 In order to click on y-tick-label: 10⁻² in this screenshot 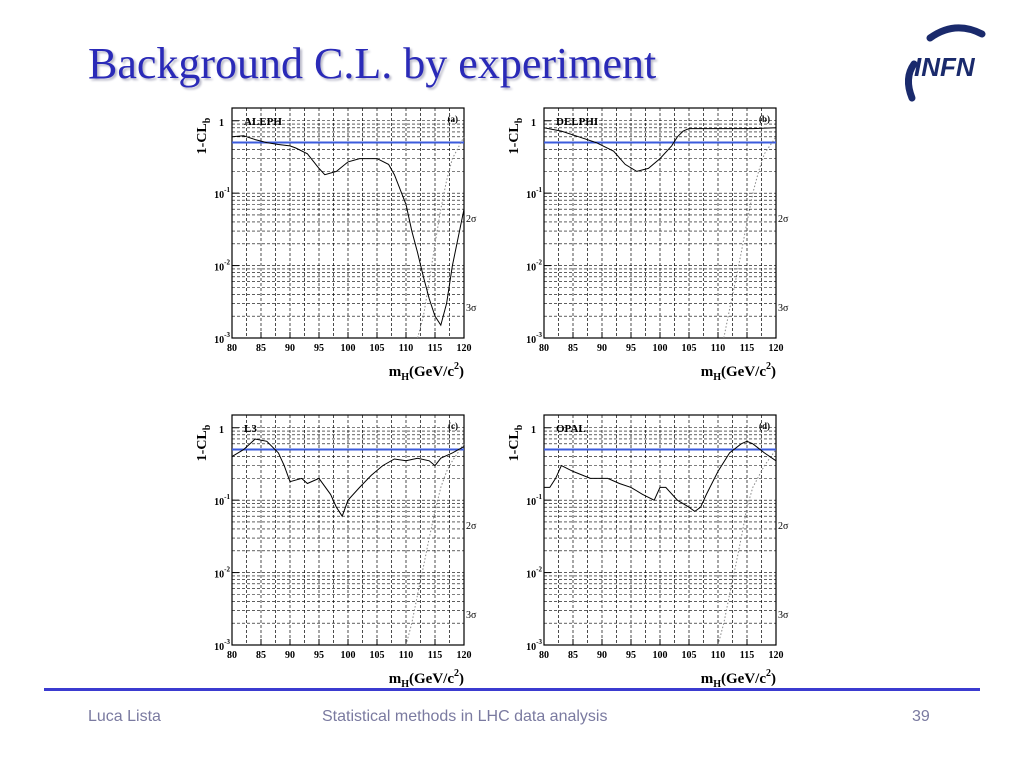, I will do `click(222, 266)`.